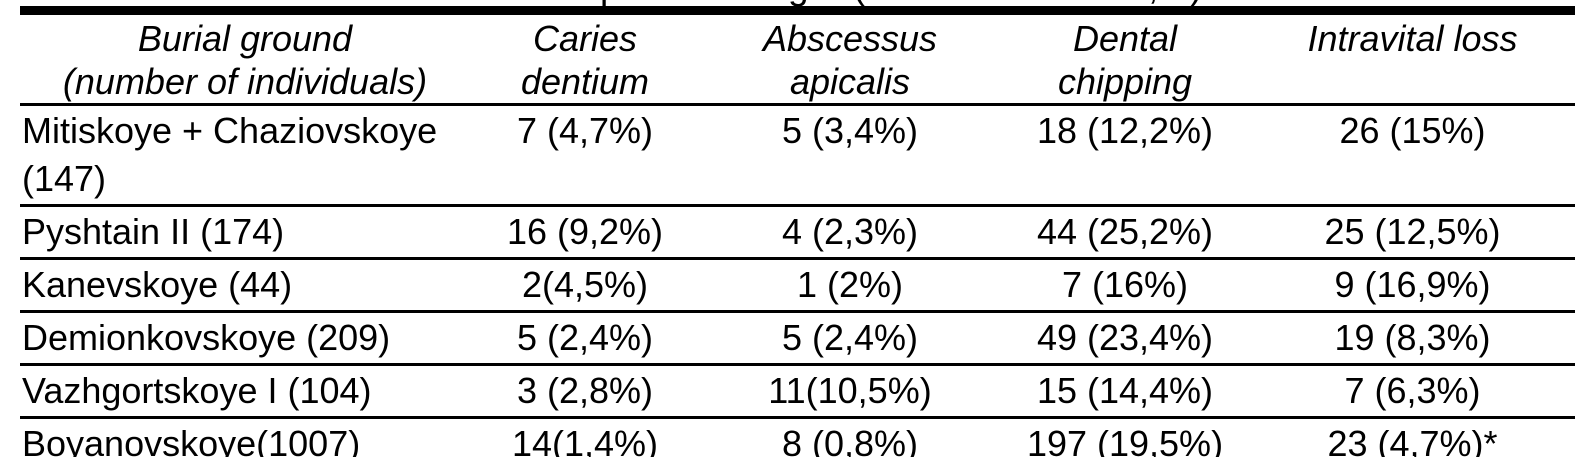 This screenshot has height=457, width=1595. What do you see at coordinates (850, 38) in the screenshot?
I see `header-line: Abscessus` at bounding box center [850, 38].